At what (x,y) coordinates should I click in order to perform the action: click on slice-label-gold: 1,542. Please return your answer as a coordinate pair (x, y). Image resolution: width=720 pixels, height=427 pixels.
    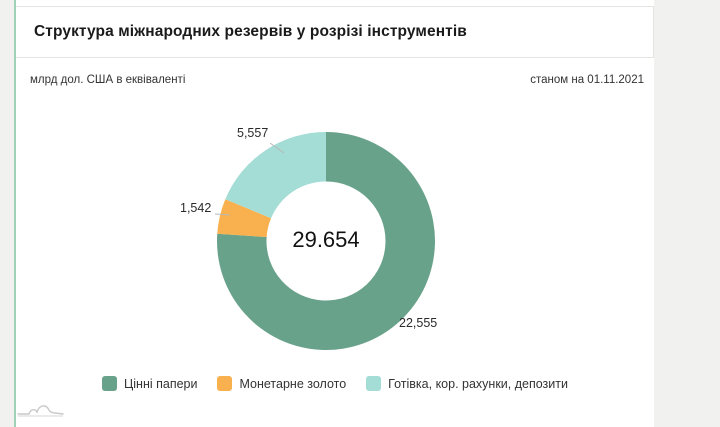
    Looking at the image, I should click on (196, 208).